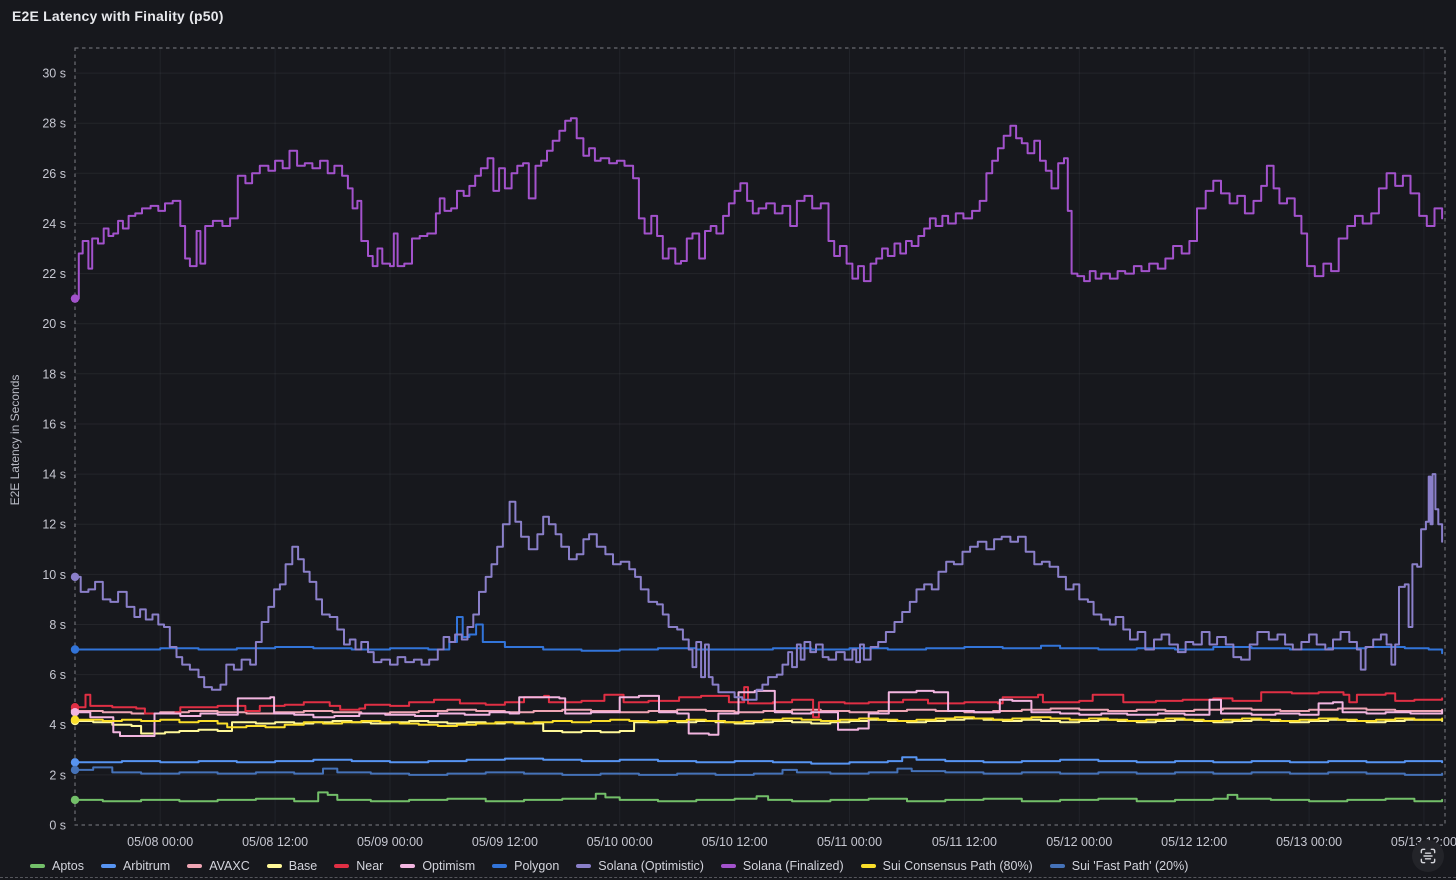 This screenshot has height=880, width=1456. What do you see at coordinates (54, 525) in the screenshot?
I see `y-tick-label: 12 s` at bounding box center [54, 525].